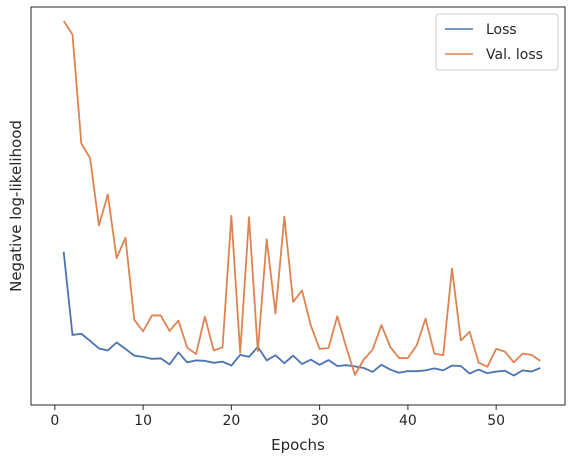 This screenshot has width=573, height=463. Describe the element at coordinates (501, 30) in the screenshot. I see `legend-label-loss: Loss` at that location.